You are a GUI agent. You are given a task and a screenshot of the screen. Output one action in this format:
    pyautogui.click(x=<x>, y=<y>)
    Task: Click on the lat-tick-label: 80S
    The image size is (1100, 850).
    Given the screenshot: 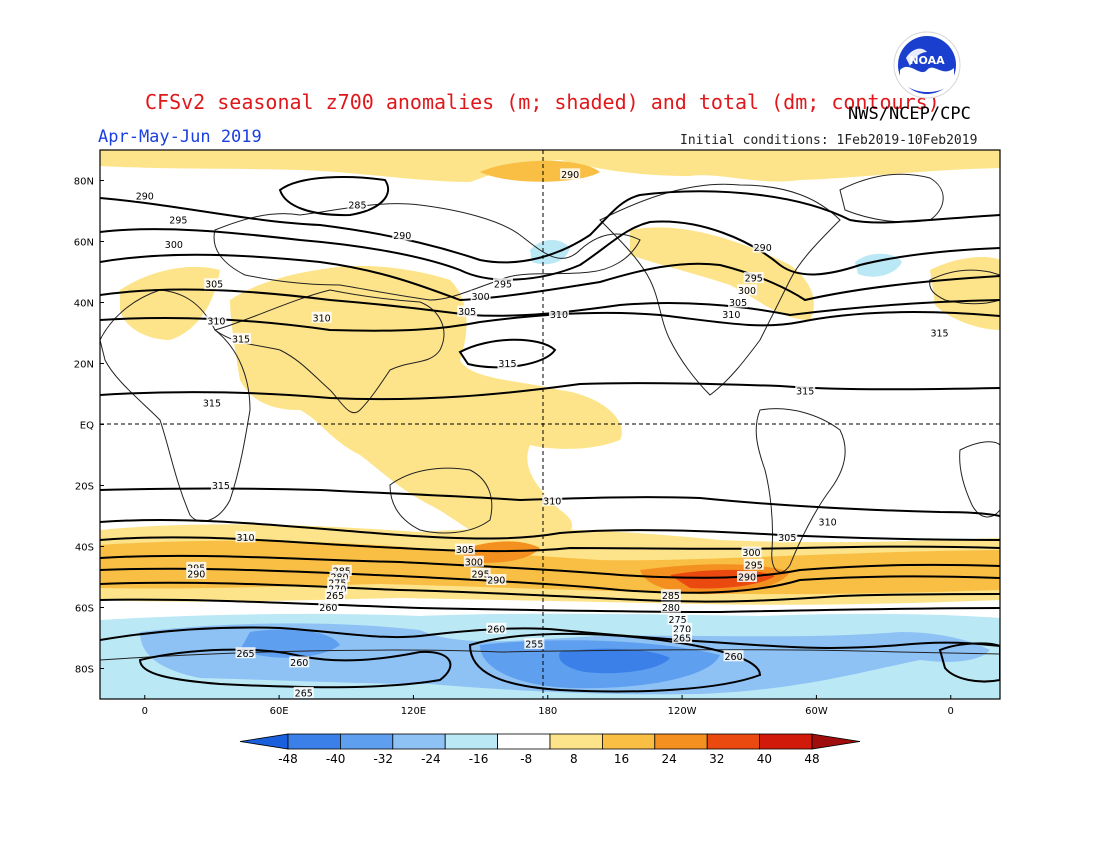 What is the action you would take?
    pyautogui.click(x=84, y=670)
    